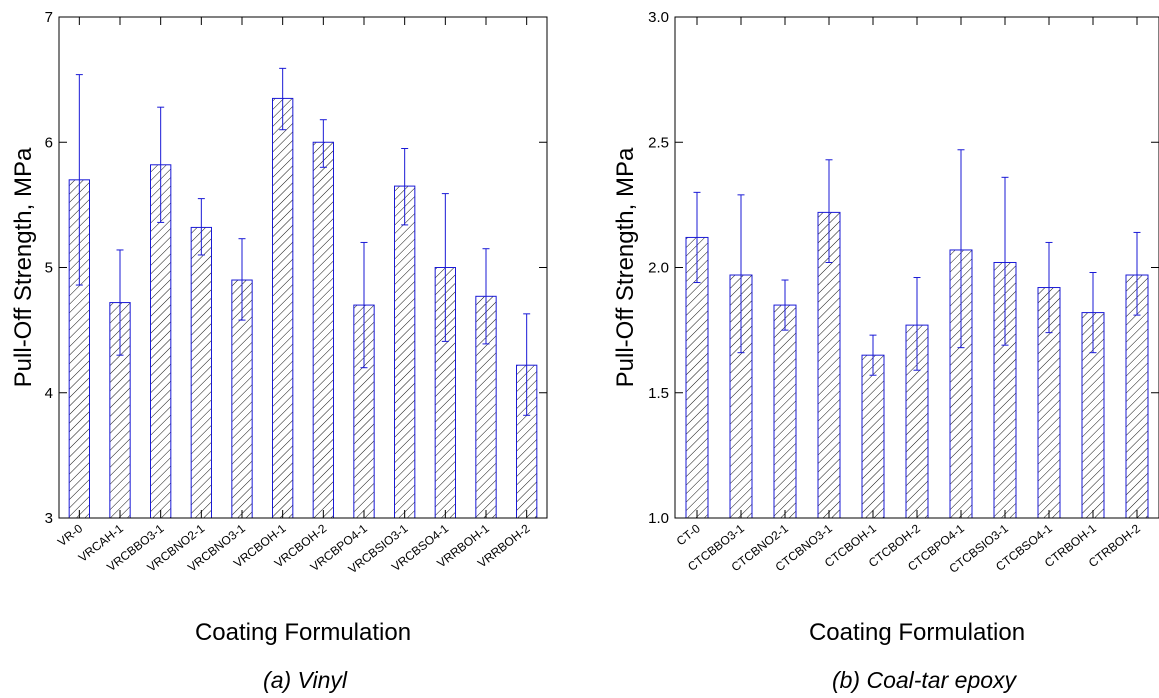 The height and width of the screenshot is (698, 1159). Describe the element at coordinates (305, 680) in the screenshot. I see `chart-caption: (a) Vinyl` at that location.